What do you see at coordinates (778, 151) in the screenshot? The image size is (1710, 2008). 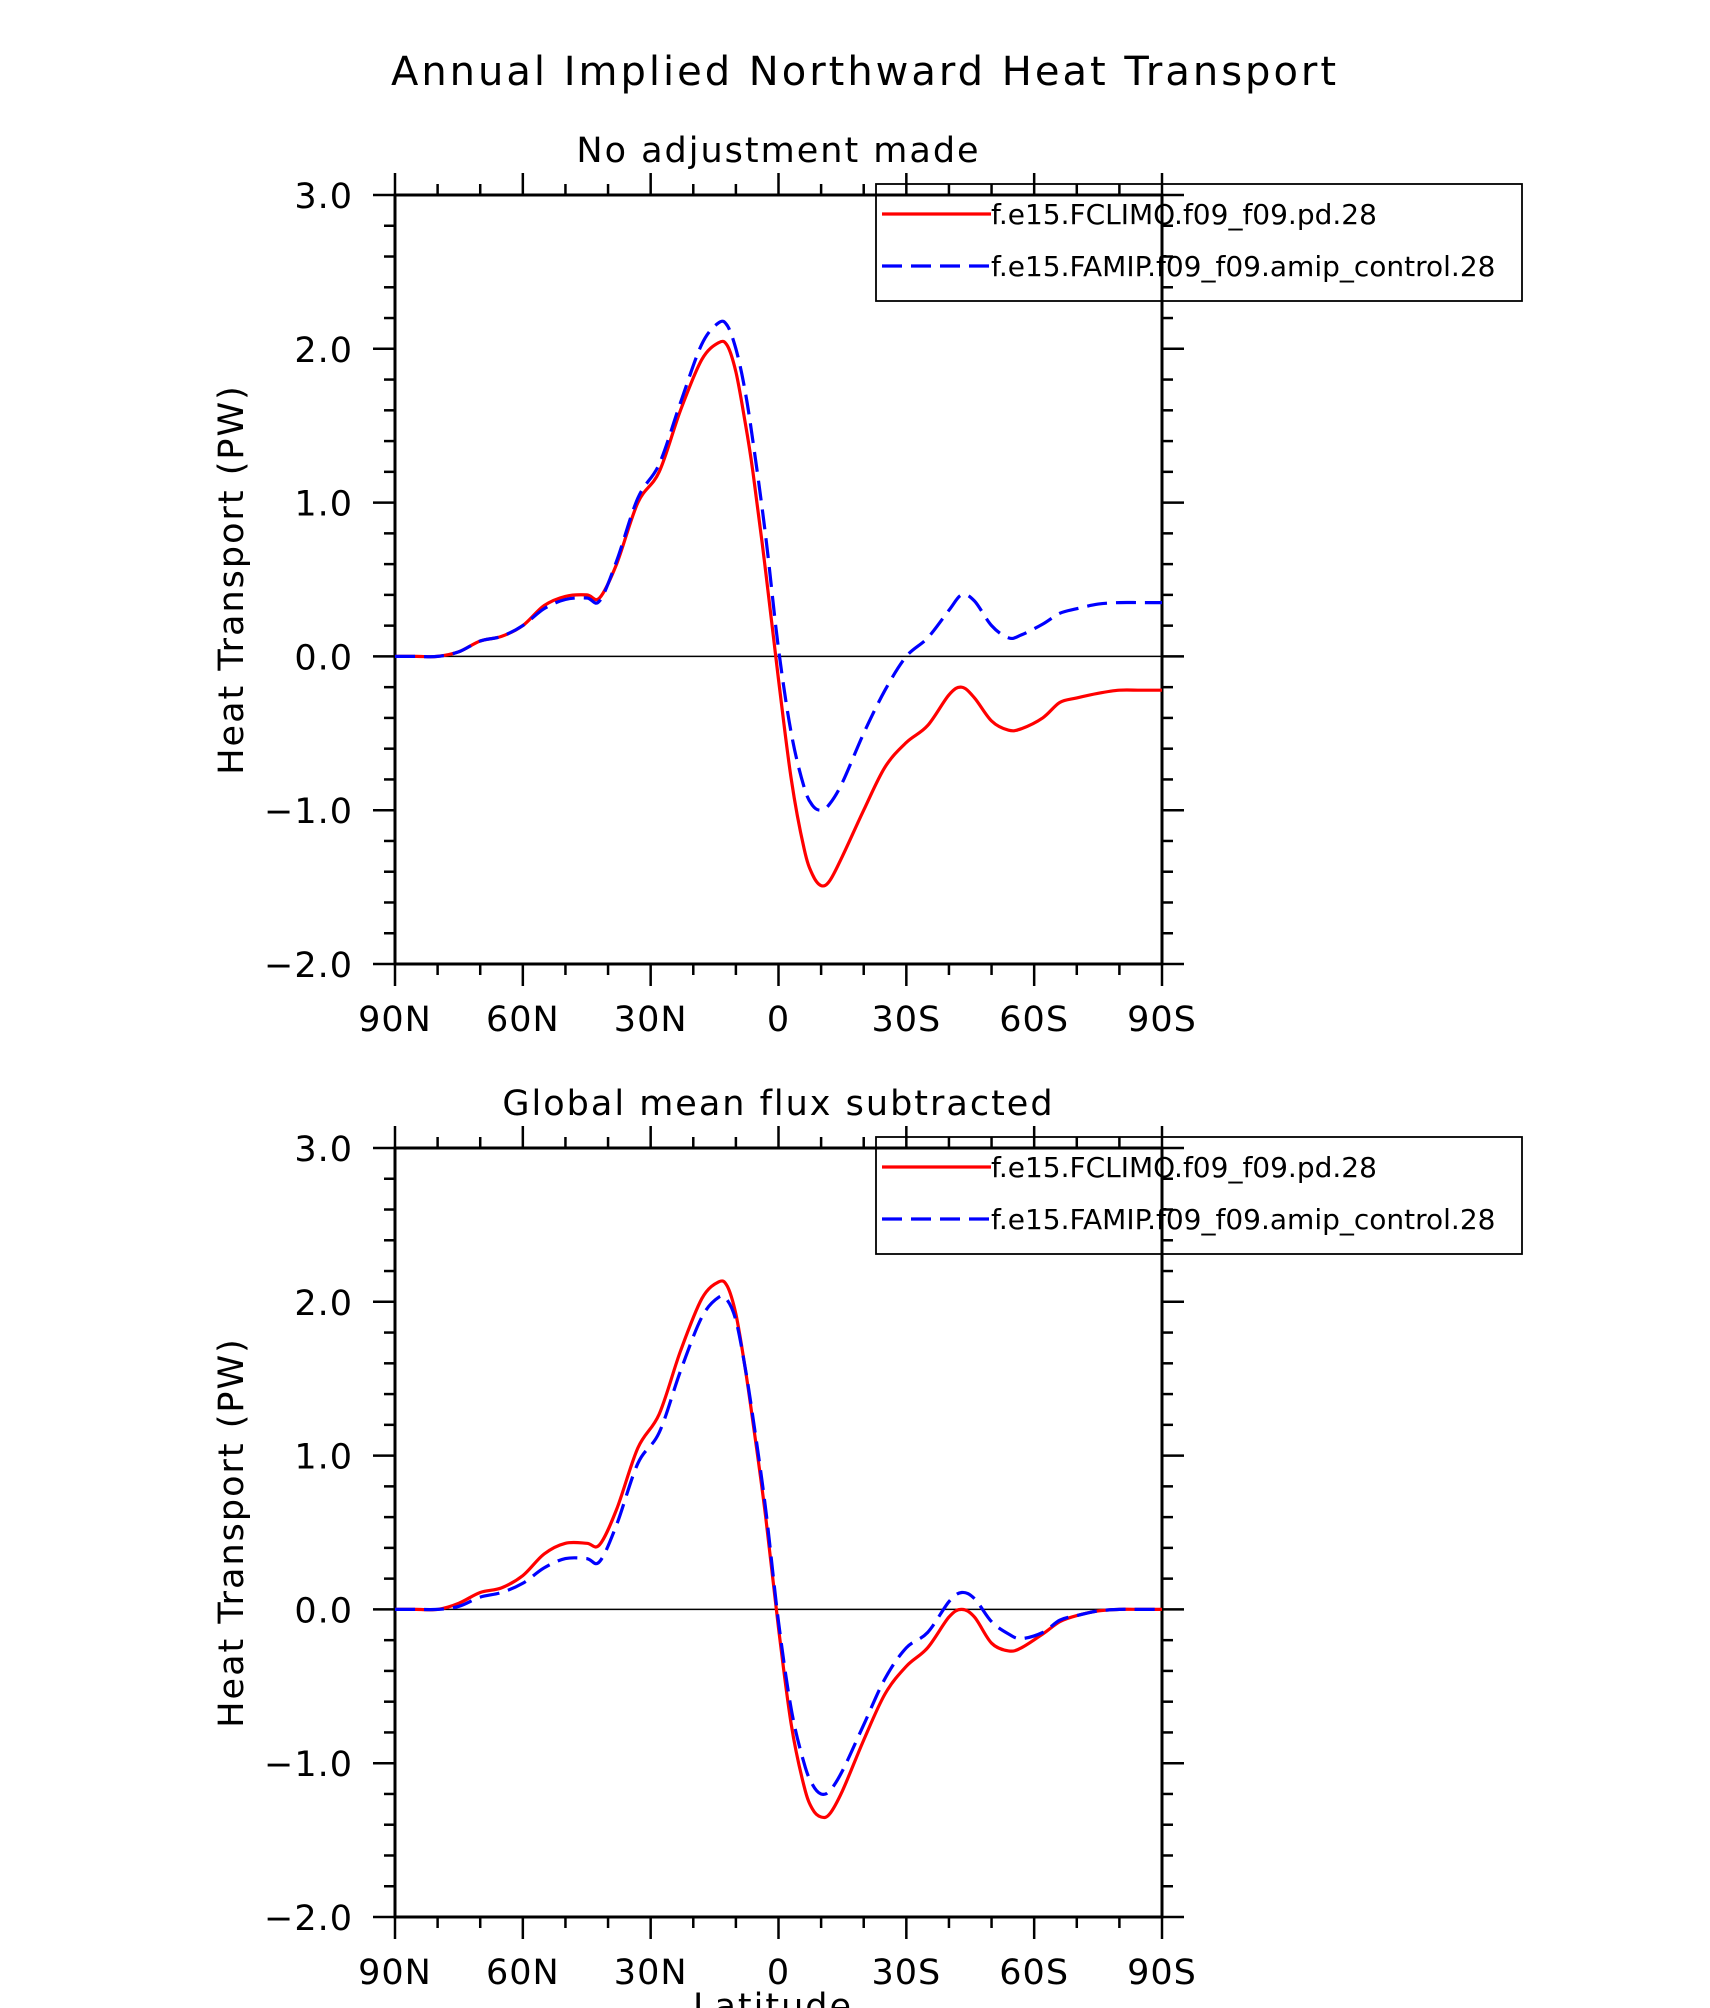 I see `panel-title: No adjustment made` at bounding box center [778, 151].